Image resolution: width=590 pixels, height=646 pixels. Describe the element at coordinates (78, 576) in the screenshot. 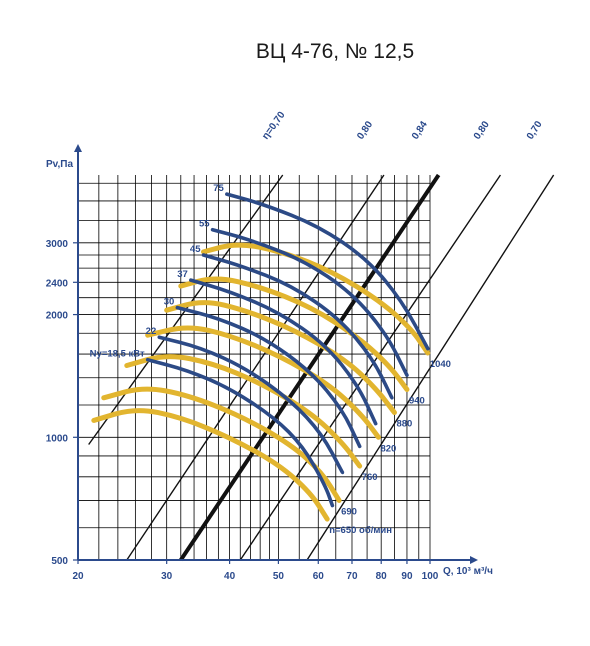

I see `x-tick-label: 20` at that location.